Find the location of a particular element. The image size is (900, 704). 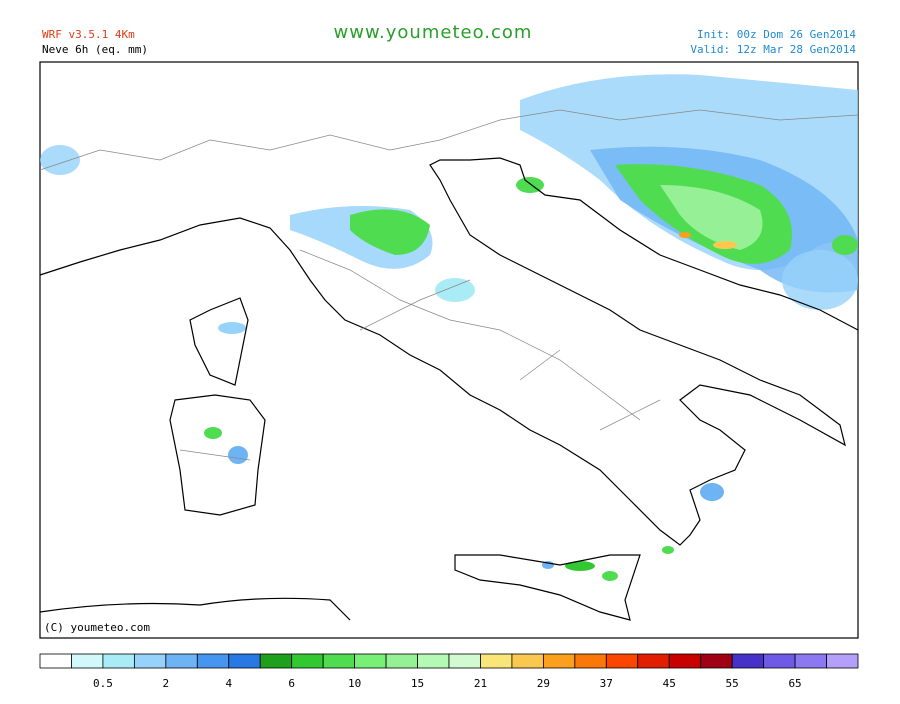

site-title: www.youmeteo.com is located at coordinates (433, 32).